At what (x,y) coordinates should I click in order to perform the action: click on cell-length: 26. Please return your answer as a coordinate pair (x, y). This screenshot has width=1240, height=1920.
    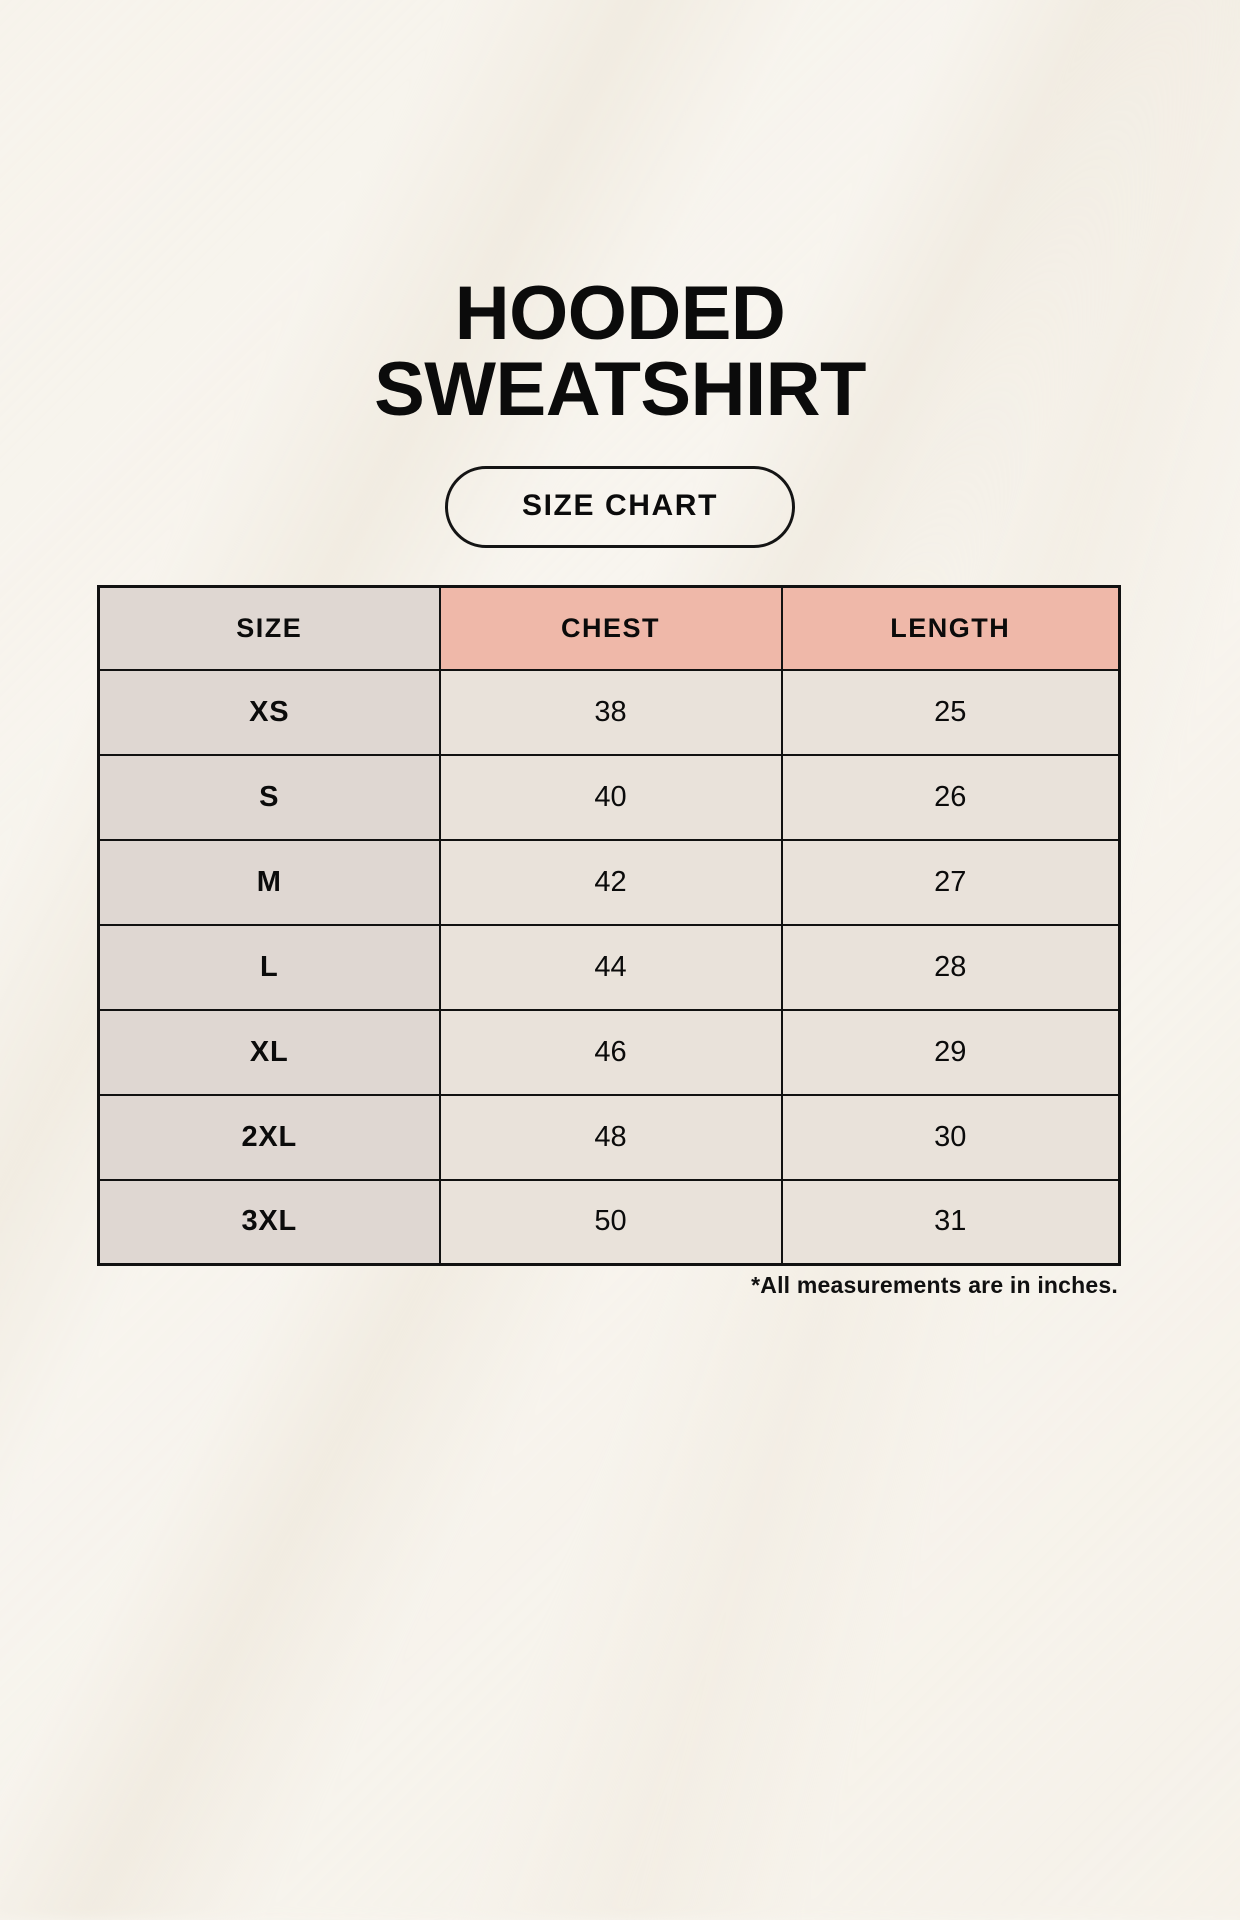
    Looking at the image, I should click on (950, 797).